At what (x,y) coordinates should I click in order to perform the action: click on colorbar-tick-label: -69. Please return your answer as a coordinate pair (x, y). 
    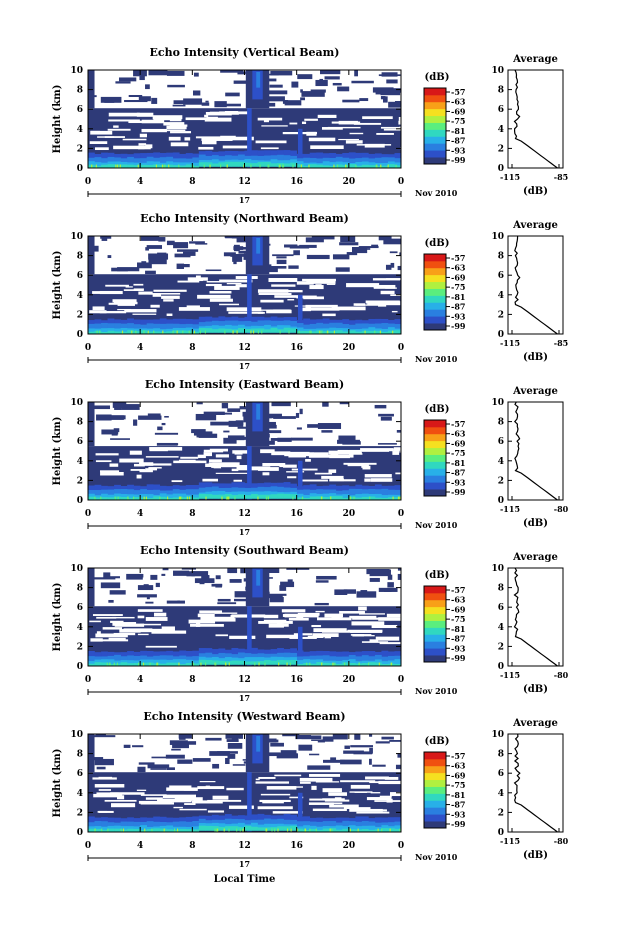
    Looking at the image, I should click on (458, 443).